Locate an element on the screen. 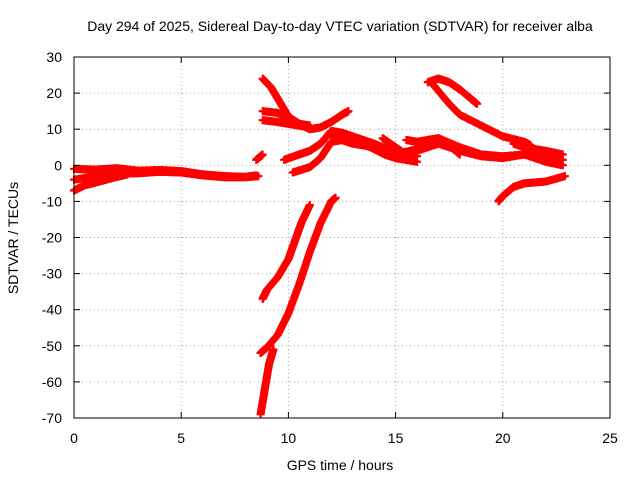  y-tick-label: -70 is located at coordinates (52, 418).